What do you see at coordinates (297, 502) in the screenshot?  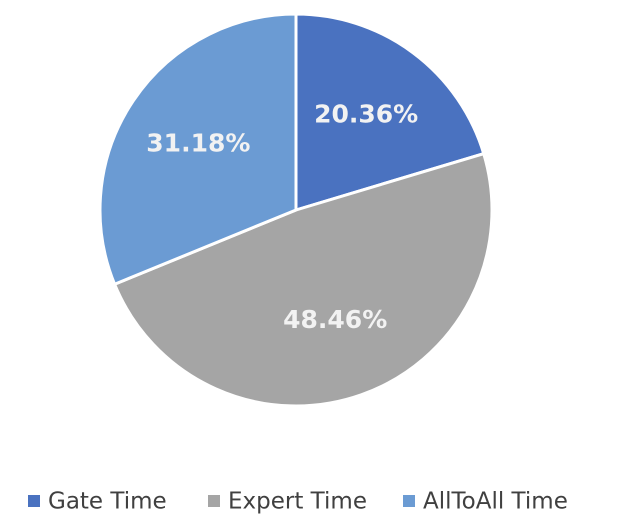 I see `legend-label: Expert Time` at bounding box center [297, 502].